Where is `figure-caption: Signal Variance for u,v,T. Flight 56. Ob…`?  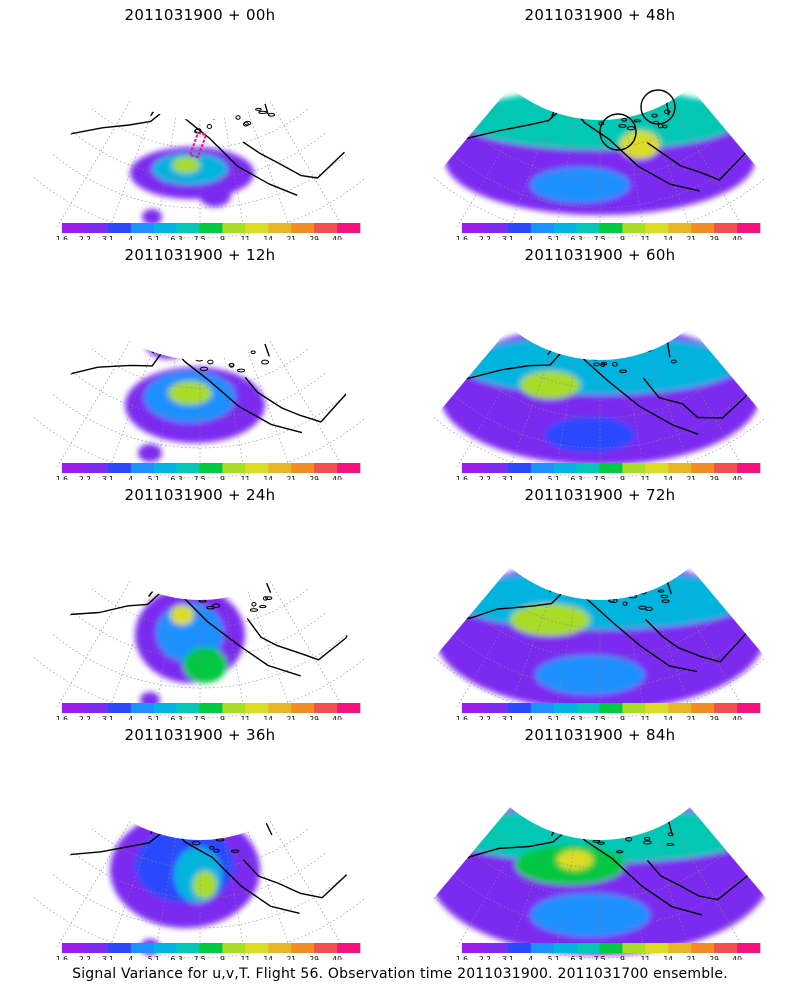 figure-caption: Signal Variance for u,v,T. Flight 56. Ob… is located at coordinates (400, 974).